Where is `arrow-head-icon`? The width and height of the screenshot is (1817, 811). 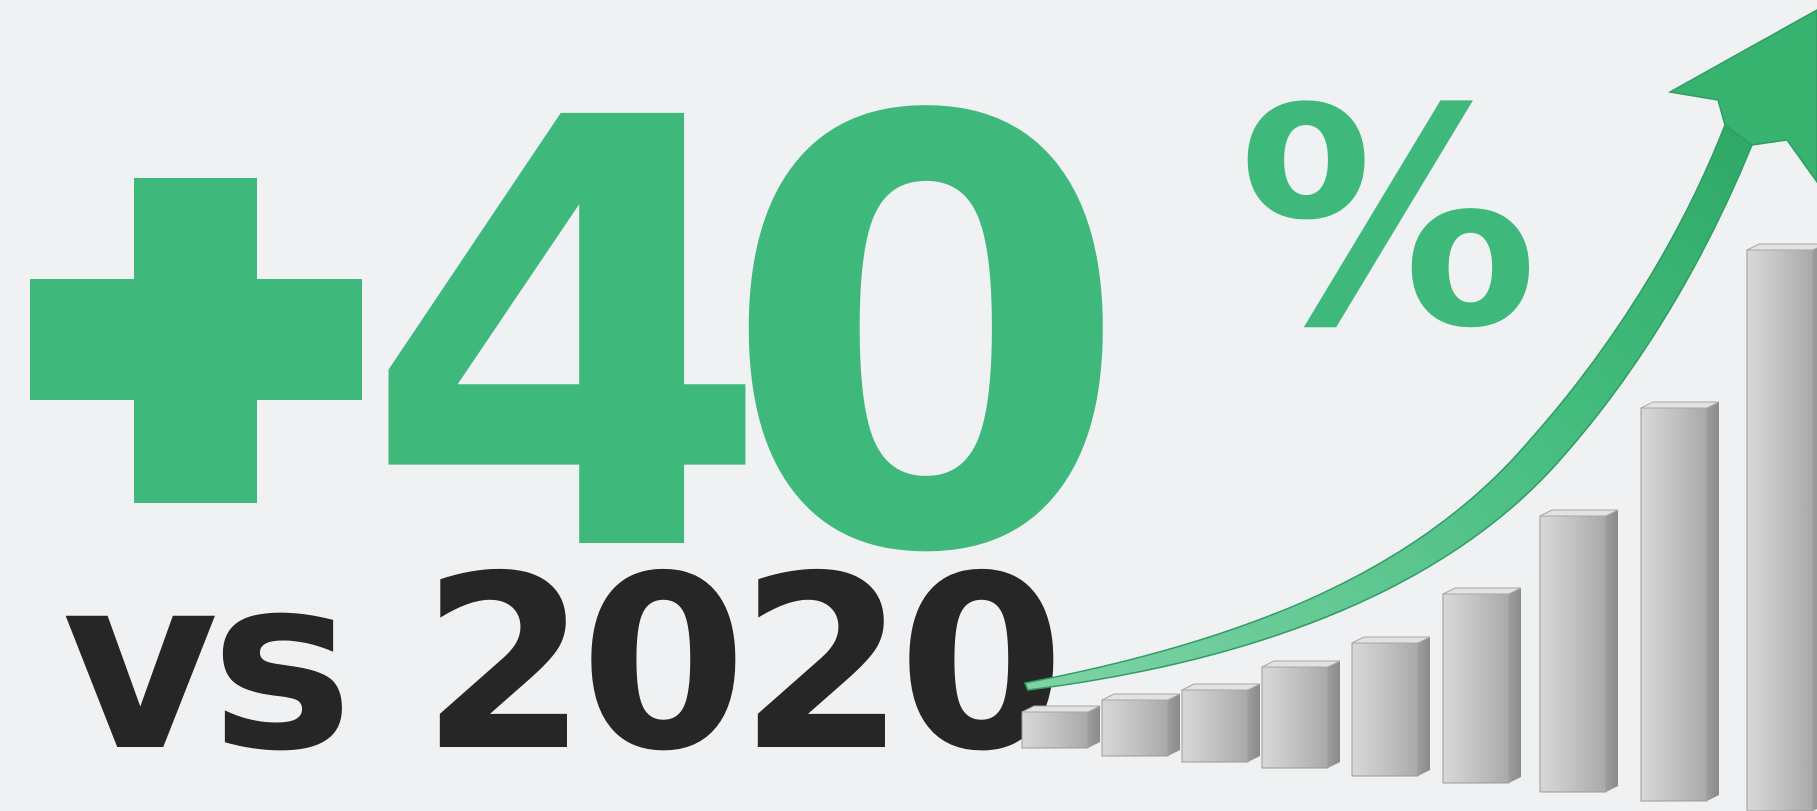 arrow-head-icon is located at coordinates (1742, 96).